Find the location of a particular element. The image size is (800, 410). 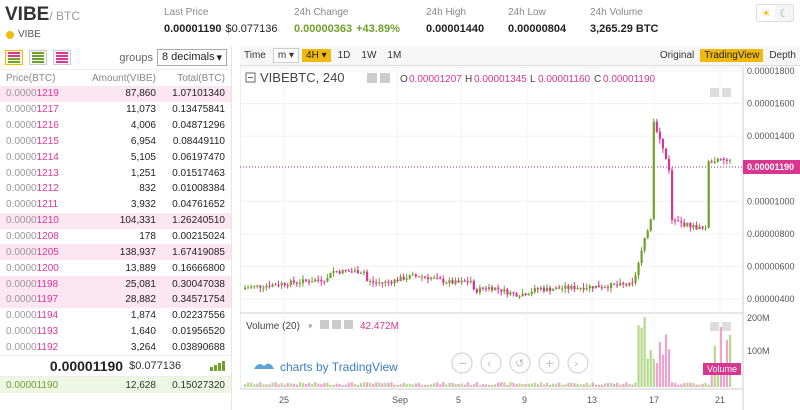

ask-amount: 832 is located at coordinates (147, 189).